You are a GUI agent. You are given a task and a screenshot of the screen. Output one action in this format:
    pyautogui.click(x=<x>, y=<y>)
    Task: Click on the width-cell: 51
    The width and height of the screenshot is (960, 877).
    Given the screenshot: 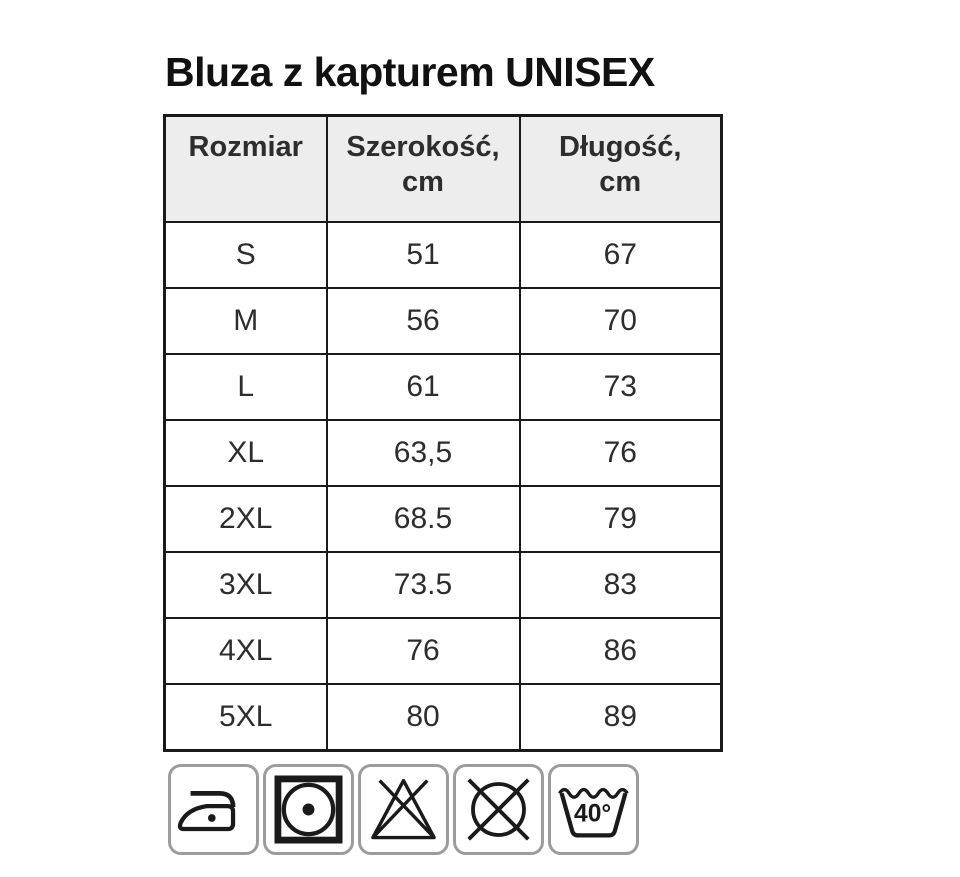 What is the action you would take?
    pyautogui.click(x=423, y=255)
    